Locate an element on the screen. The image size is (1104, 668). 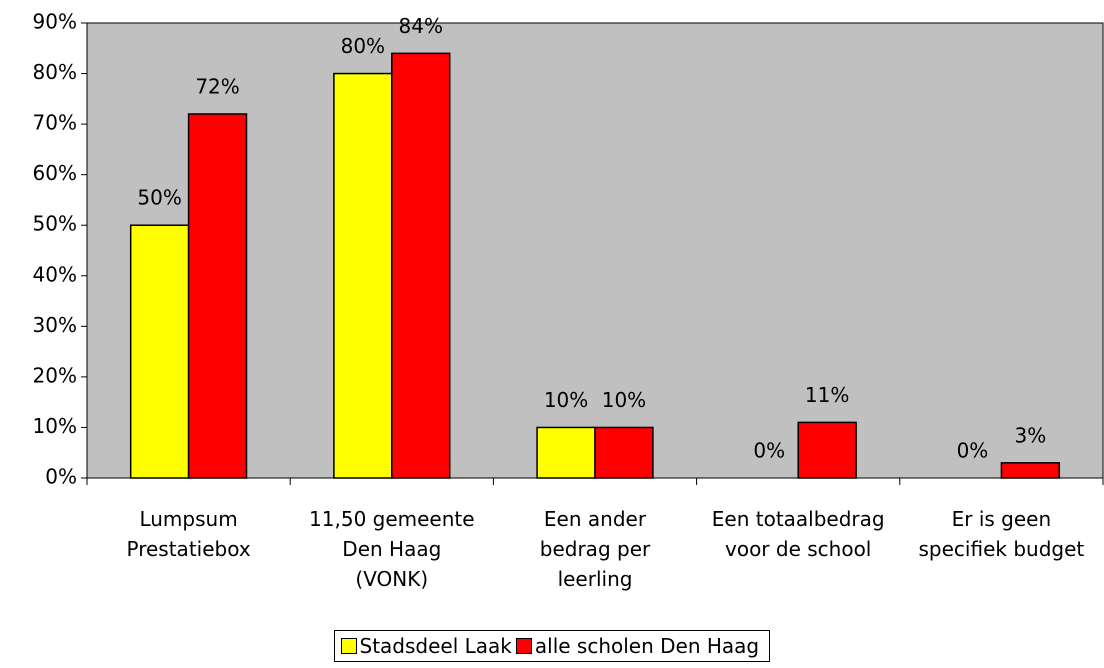
legend-item: alle scholen Den Haag is located at coordinates (637, 646).